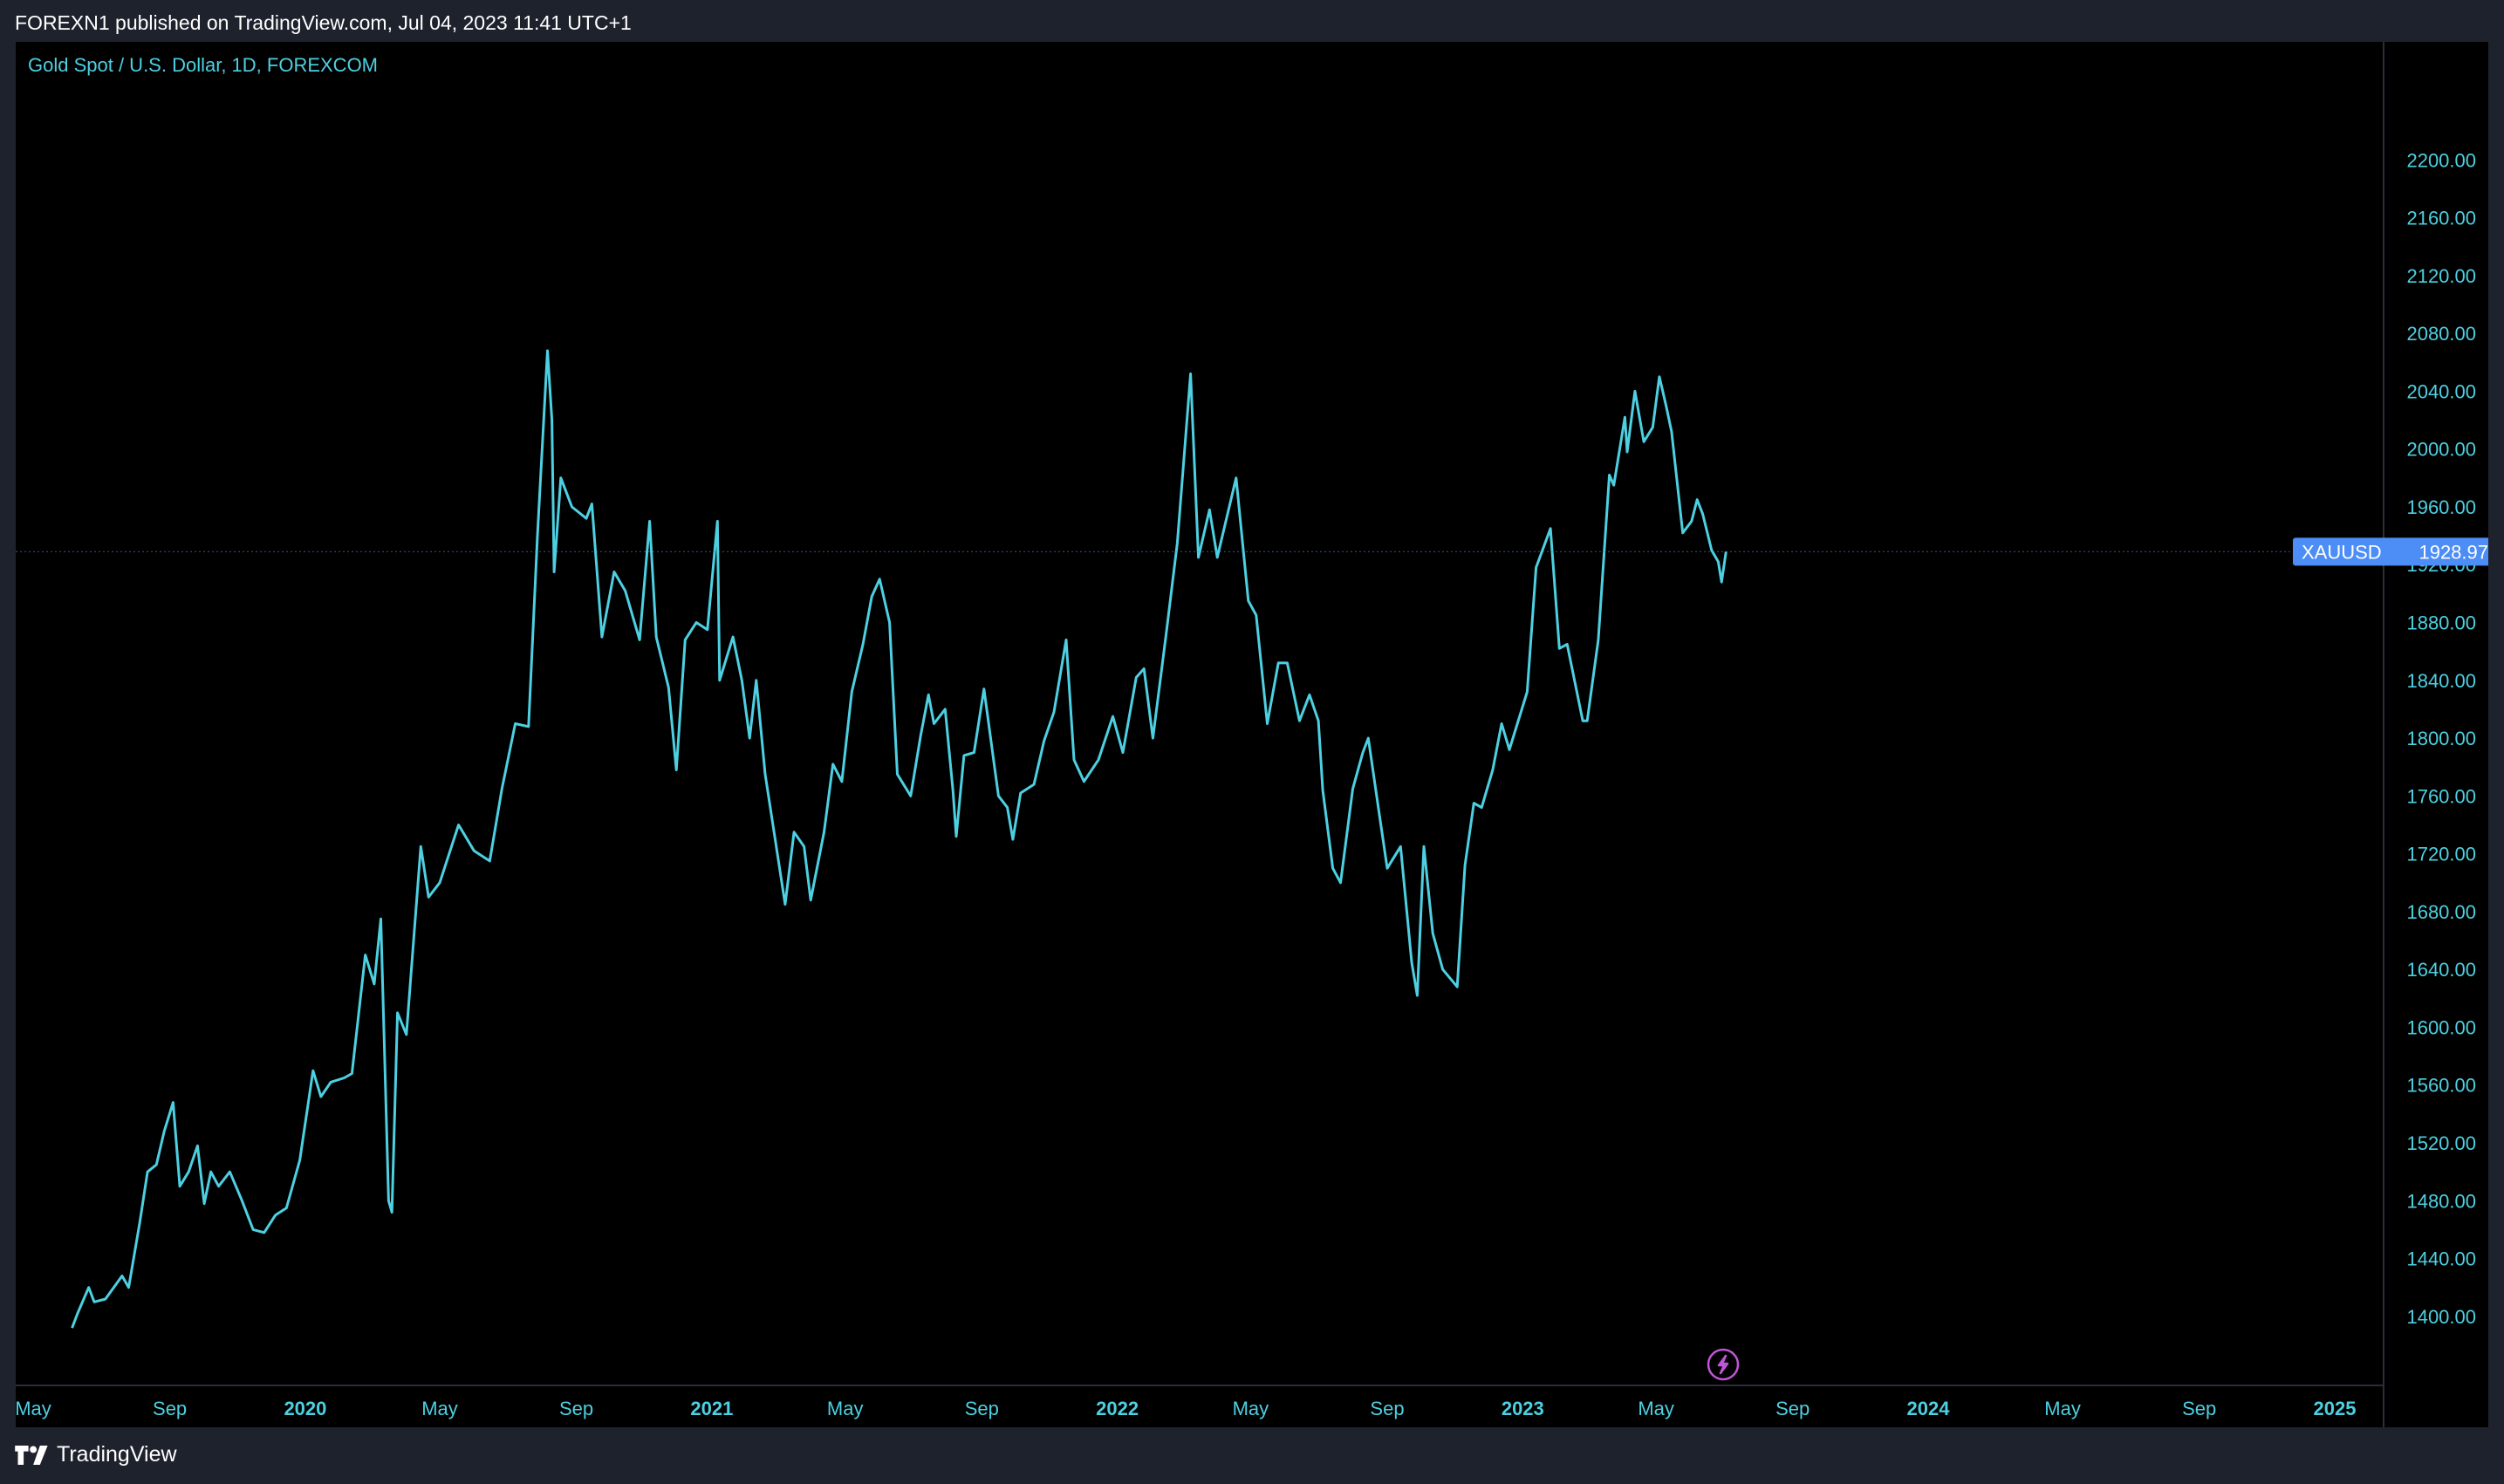 This screenshot has height=1484, width=2504. Describe the element at coordinates (2441, 218) in the screenshot. I see `y-tick-label: 2160.00` at that location.